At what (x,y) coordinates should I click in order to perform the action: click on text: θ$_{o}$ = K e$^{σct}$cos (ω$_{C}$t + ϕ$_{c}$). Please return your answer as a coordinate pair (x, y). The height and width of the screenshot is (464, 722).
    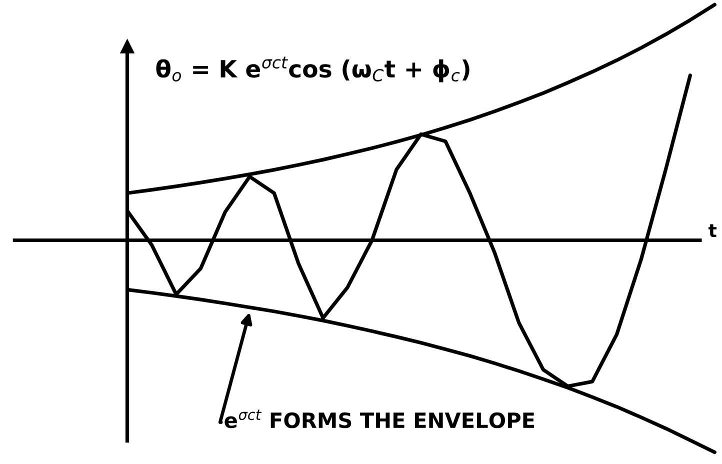
    Looking at the image, I should click on (313, 69).